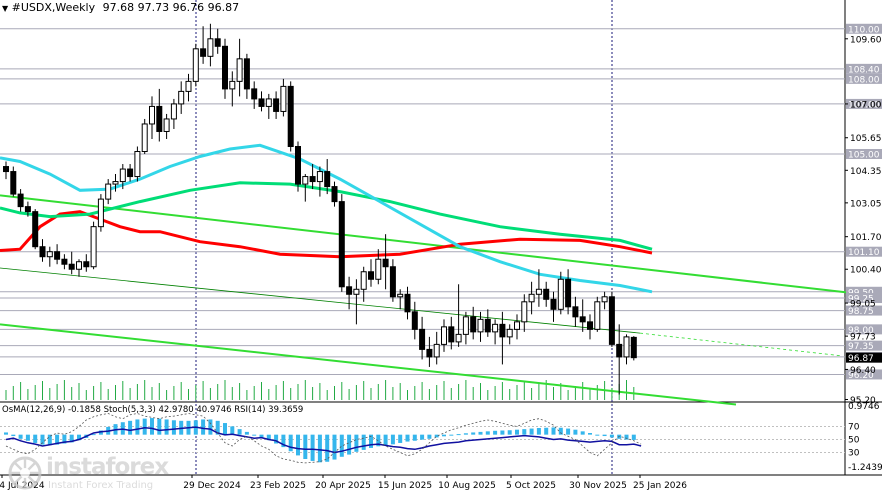  I want to click on indicator-axis-label: 50, so click(854, 441).